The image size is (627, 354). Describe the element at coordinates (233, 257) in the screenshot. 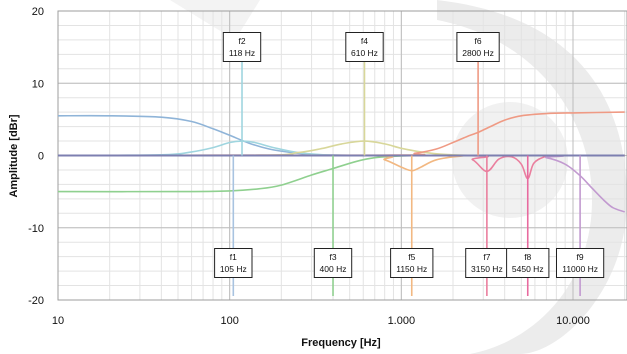

I see `marker-name-label: f1` at that location.